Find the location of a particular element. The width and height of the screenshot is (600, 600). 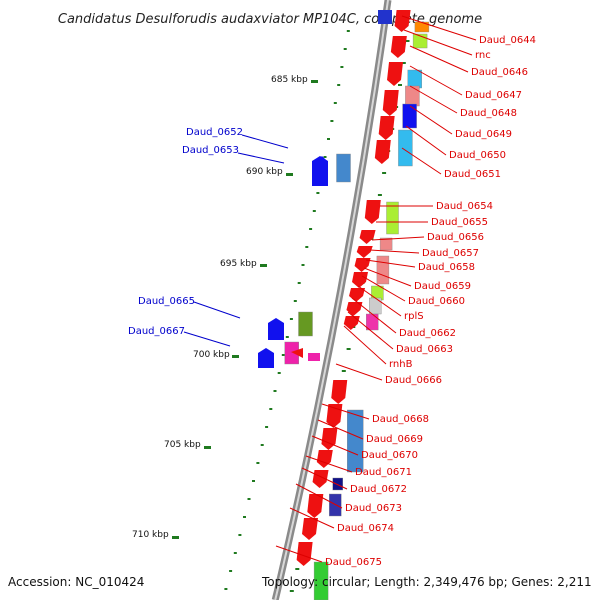

scale-label: 690 kbp is located at coordinates (264, 172).